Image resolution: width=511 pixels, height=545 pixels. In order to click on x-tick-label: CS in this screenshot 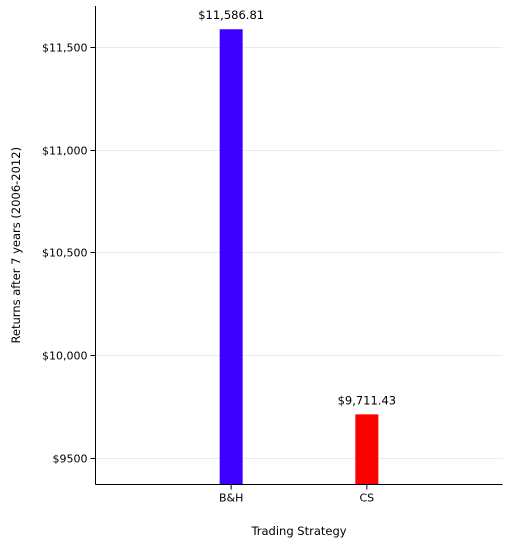, I will do `click(366, 498)`.